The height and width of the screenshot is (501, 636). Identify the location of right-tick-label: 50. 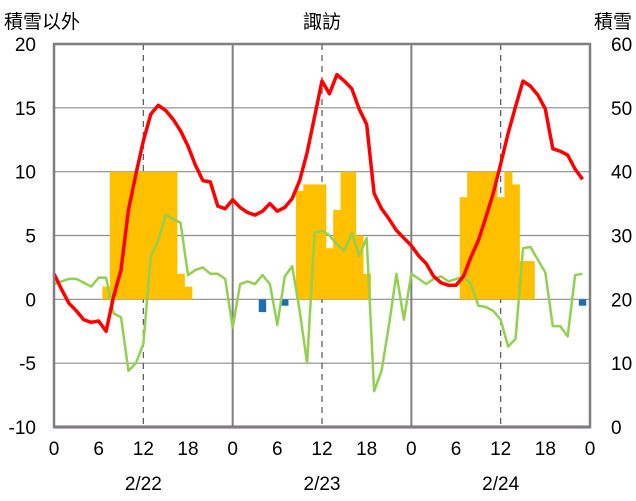
(621, 109).